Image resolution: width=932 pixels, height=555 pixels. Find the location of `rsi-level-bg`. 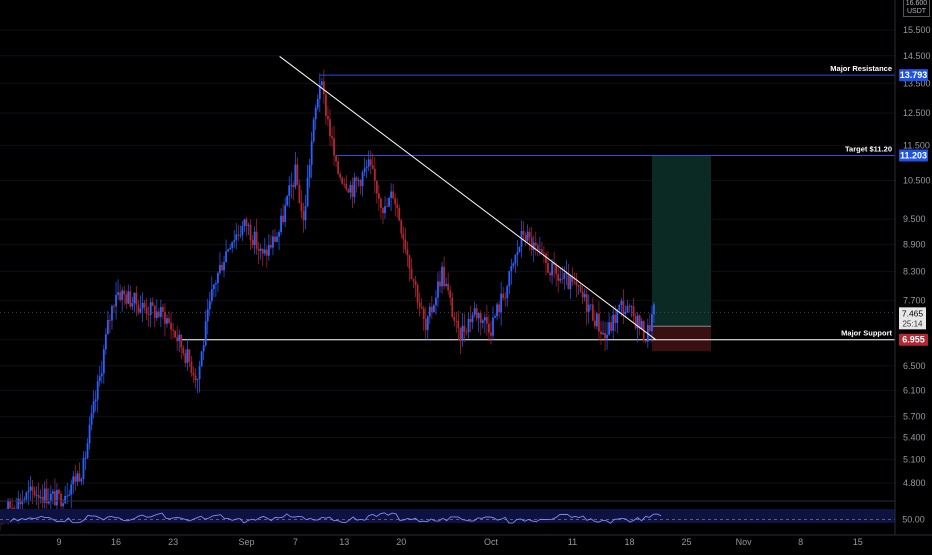

rsi-level-bg is located at coordinates (913, 519).